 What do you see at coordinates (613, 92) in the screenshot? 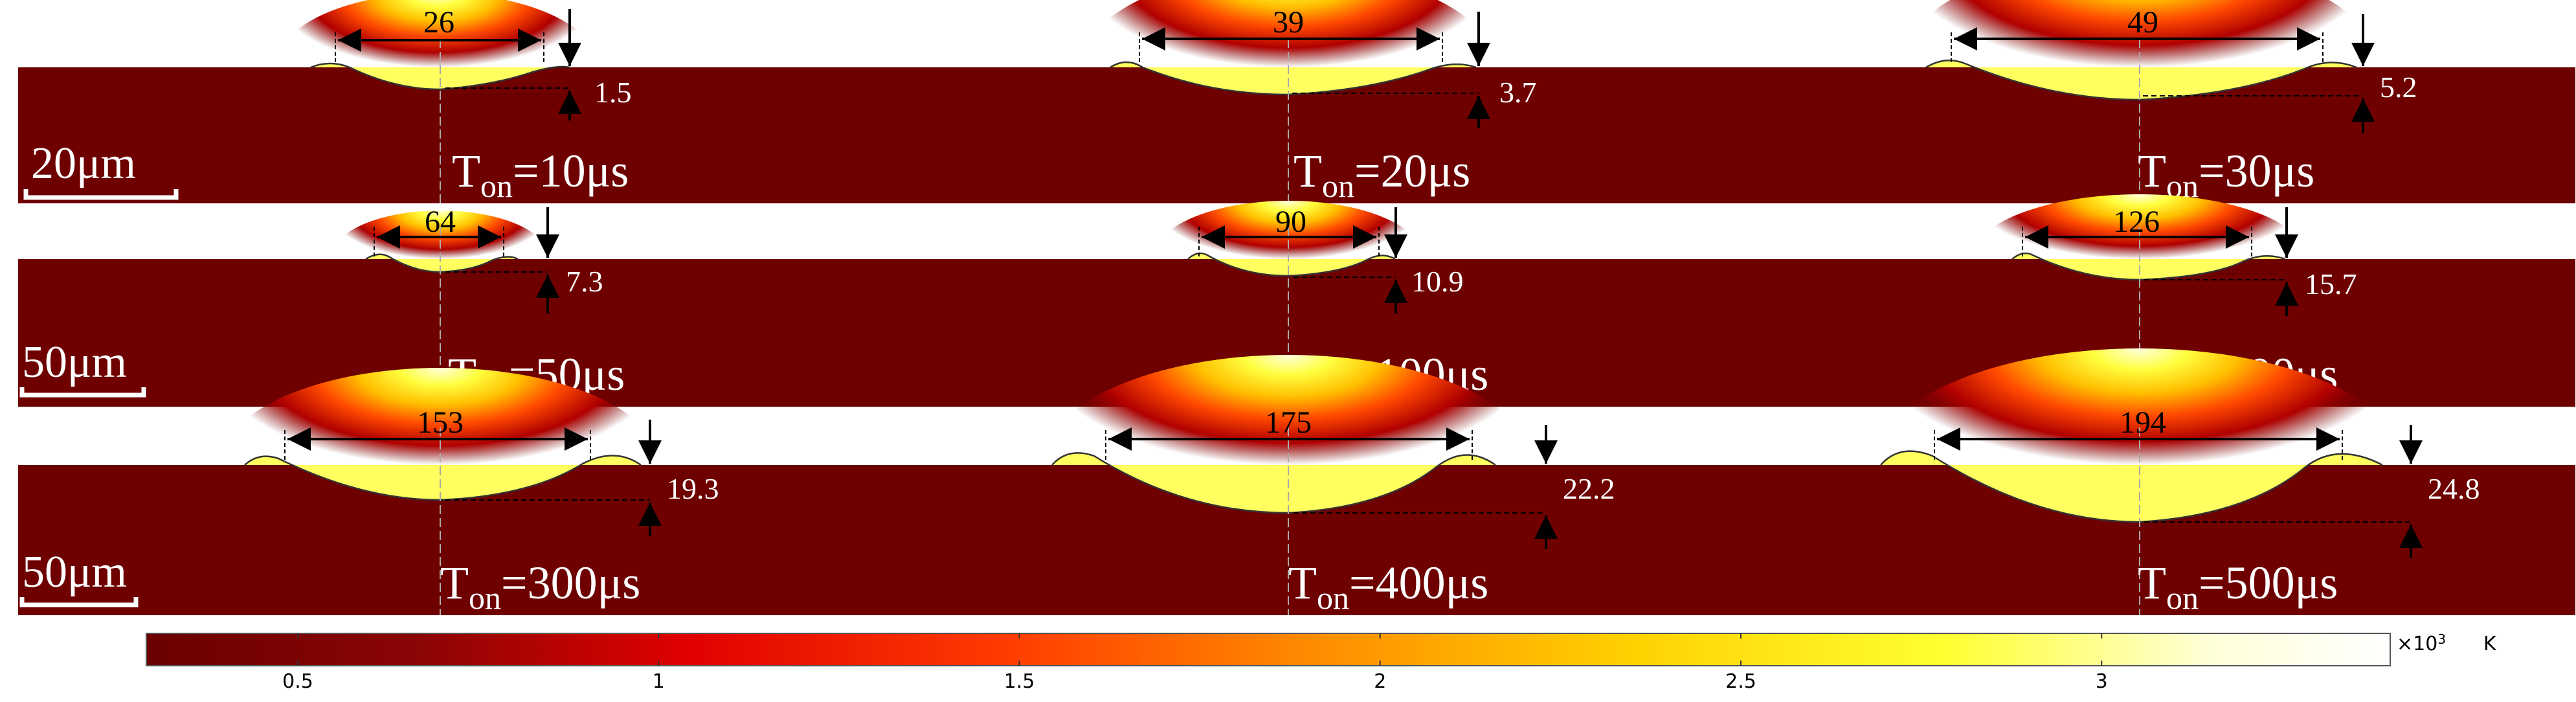
I see `depth-label: 1.5` at bounding box center [613, 92].